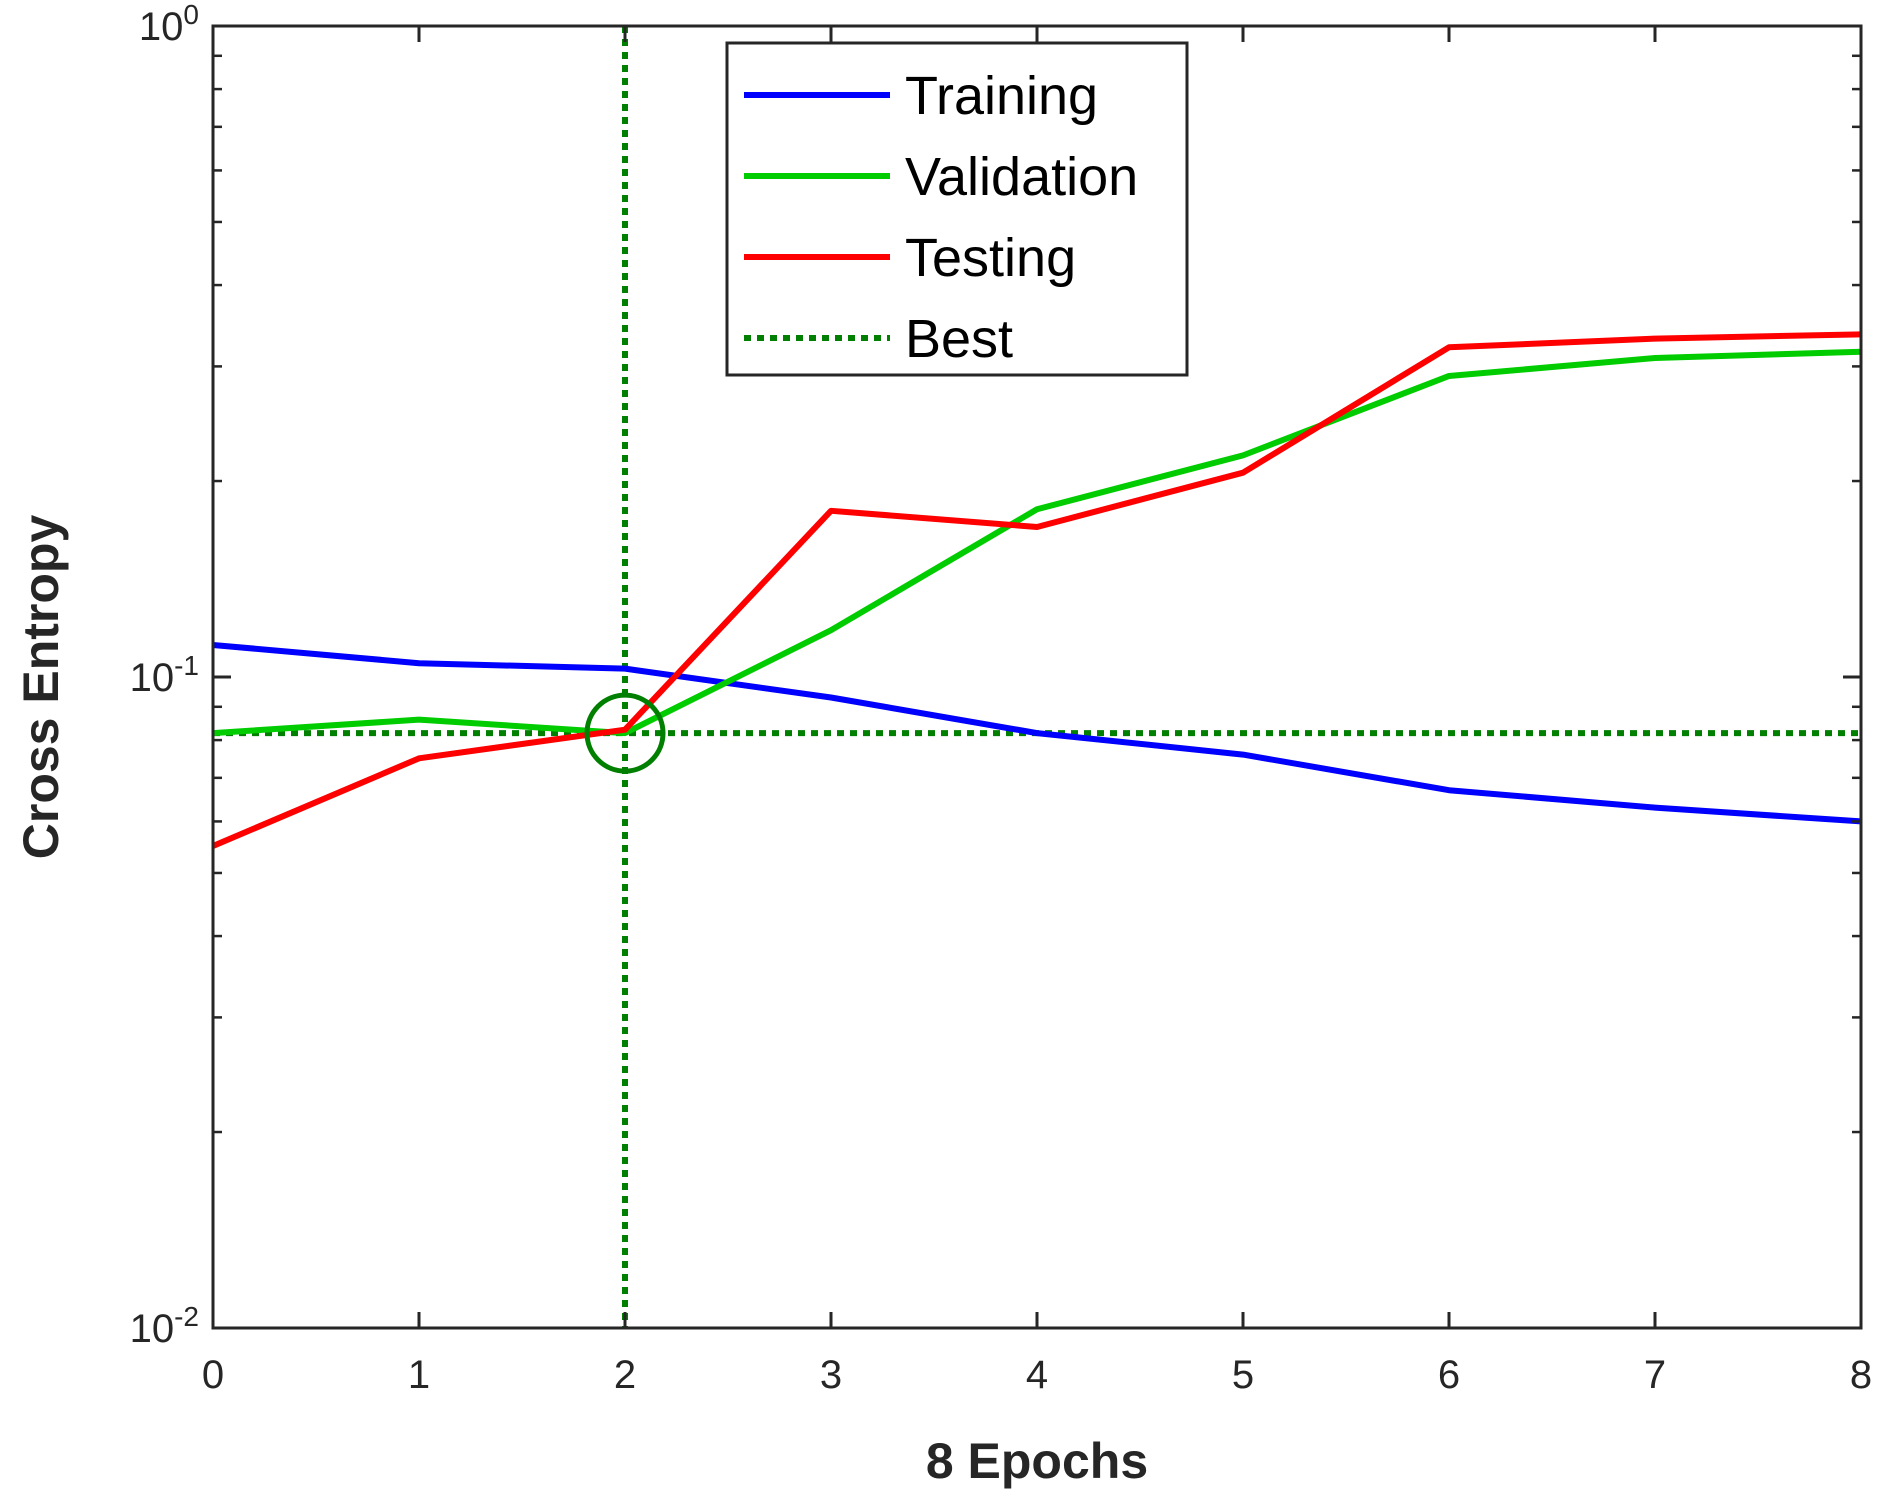 The width and height of the screenshot is (1881, 1499). What do you see at coordinates (1037, 1461) in the screenshot?
I see `x-axis-label: 8 Epochs` at bounding box center [1037, 1461].